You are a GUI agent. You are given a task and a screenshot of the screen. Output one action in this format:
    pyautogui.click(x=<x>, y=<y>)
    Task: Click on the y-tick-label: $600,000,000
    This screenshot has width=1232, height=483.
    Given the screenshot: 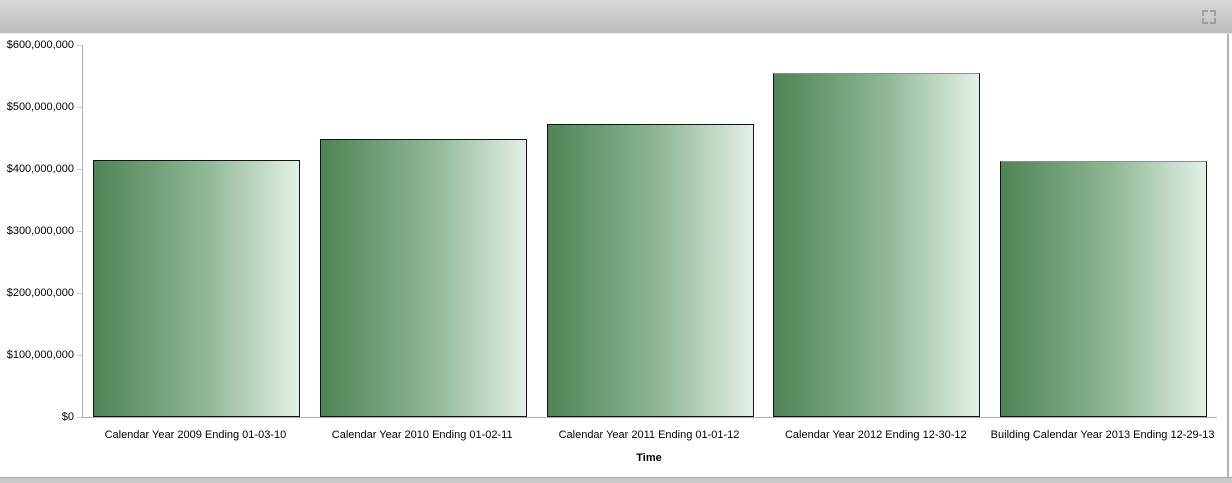 What is the action you would take?
    pyautogui.click(x=40, y=45)
    